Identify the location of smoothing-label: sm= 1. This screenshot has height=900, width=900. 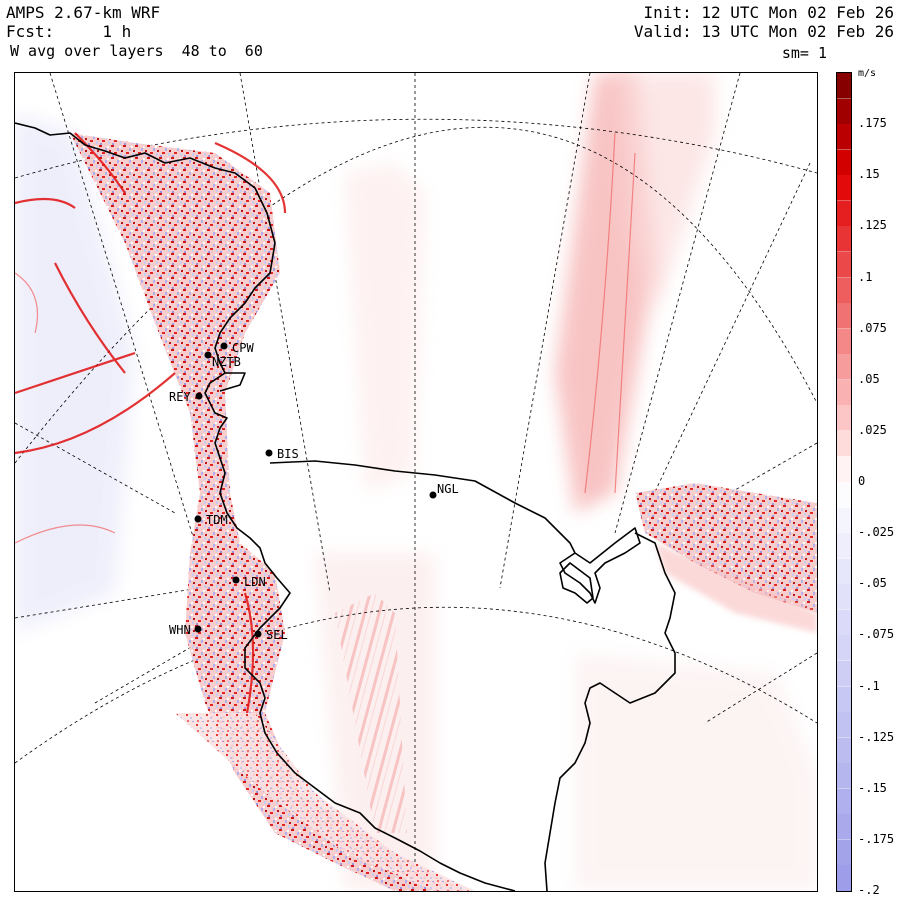
(804, 53).